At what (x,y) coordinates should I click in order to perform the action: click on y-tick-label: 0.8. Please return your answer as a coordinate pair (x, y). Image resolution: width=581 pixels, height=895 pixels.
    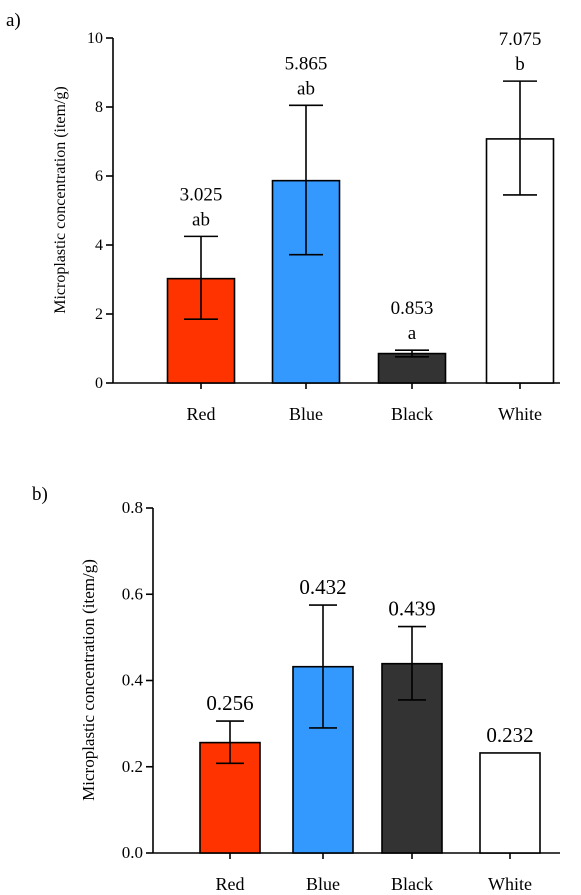
    Looking at the image, I should click on (132, 507).